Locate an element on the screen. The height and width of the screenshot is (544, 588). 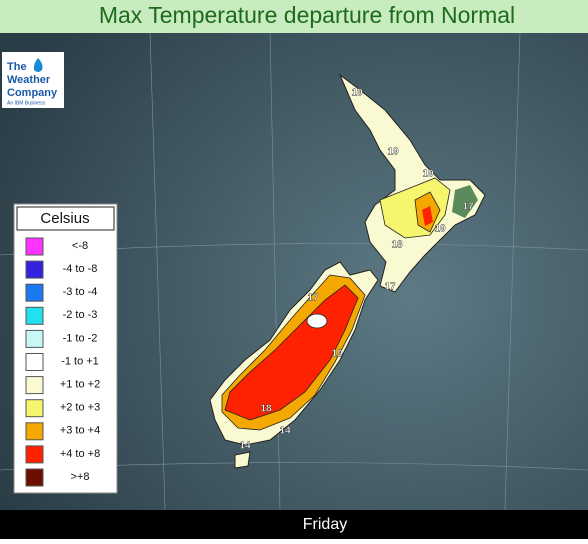
title-bar is located at coordinates (294, 16).